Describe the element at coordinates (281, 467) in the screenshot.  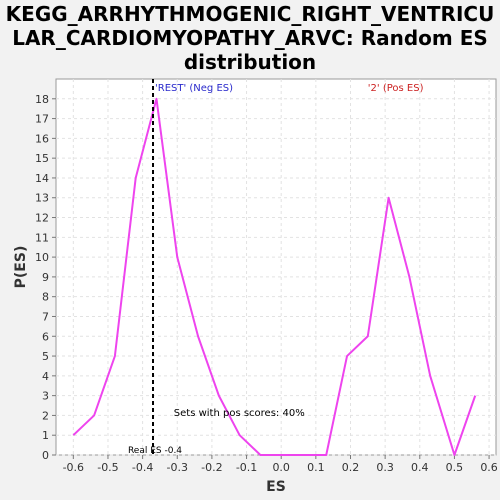
I see `x-tick-label: 0.0` at that location.